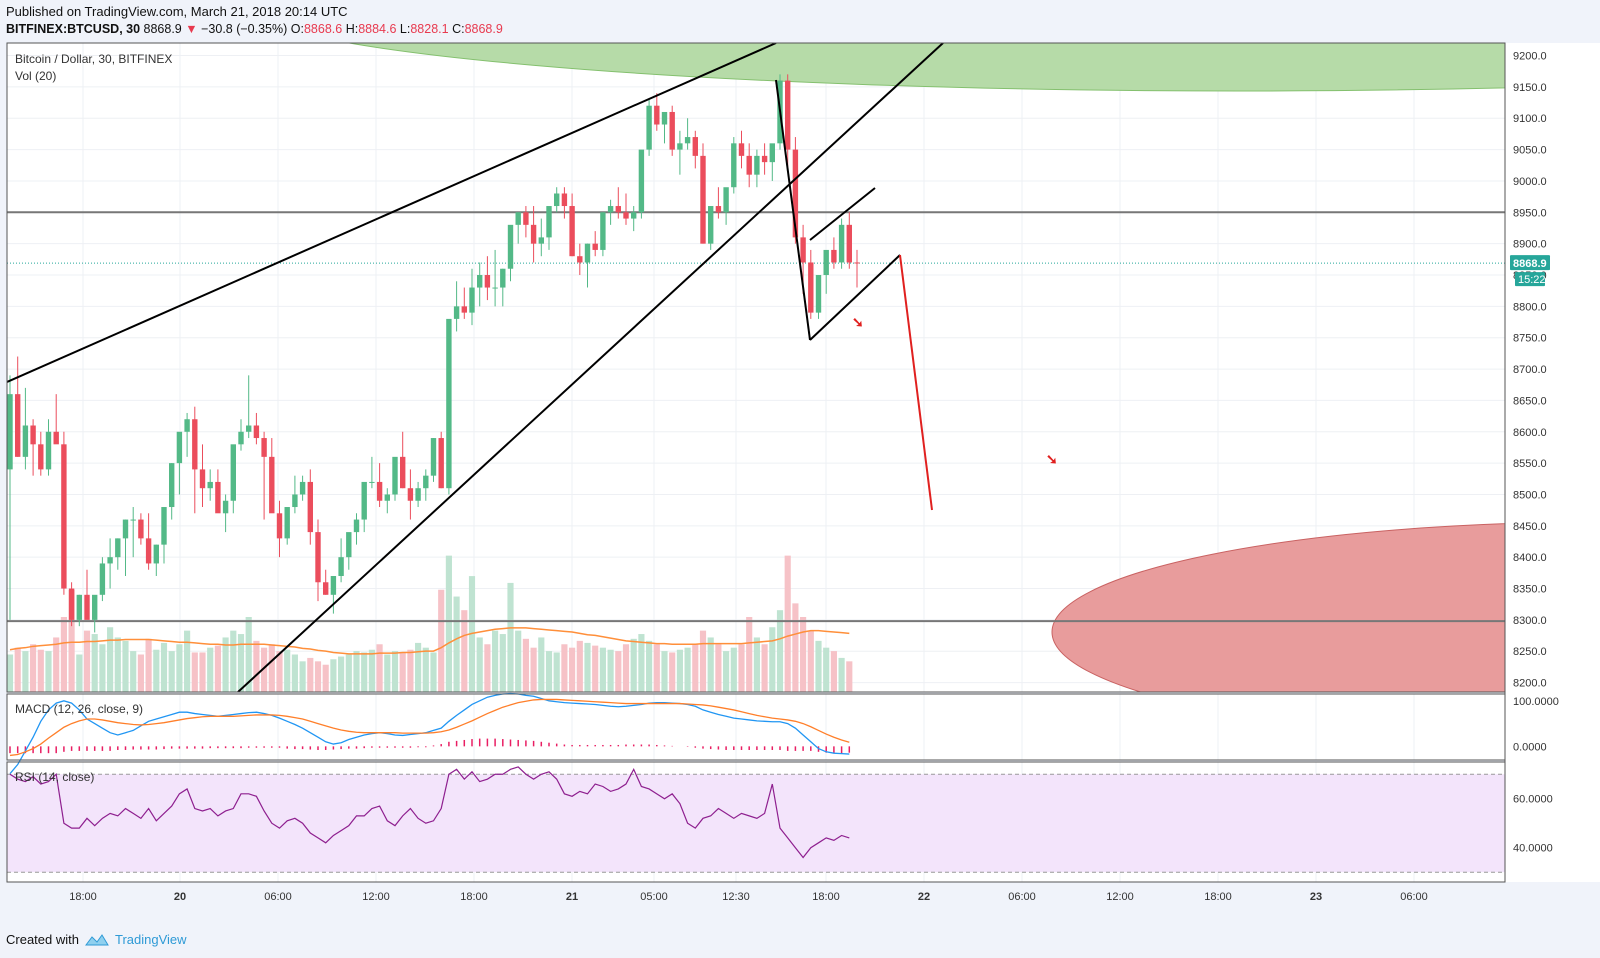  What do you see at coordinates (377, 29) in the screenshot?
I see `high-value: 8884.6` at bounding box center [377, 29].